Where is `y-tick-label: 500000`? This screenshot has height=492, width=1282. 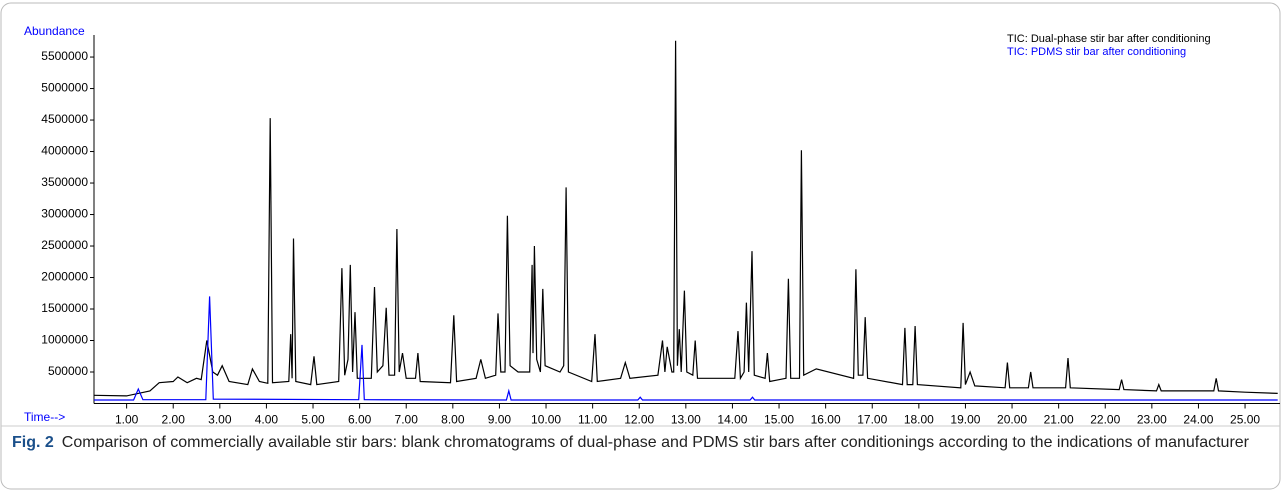 y-tick-label: 500000 is located at coordinates (68, 371).